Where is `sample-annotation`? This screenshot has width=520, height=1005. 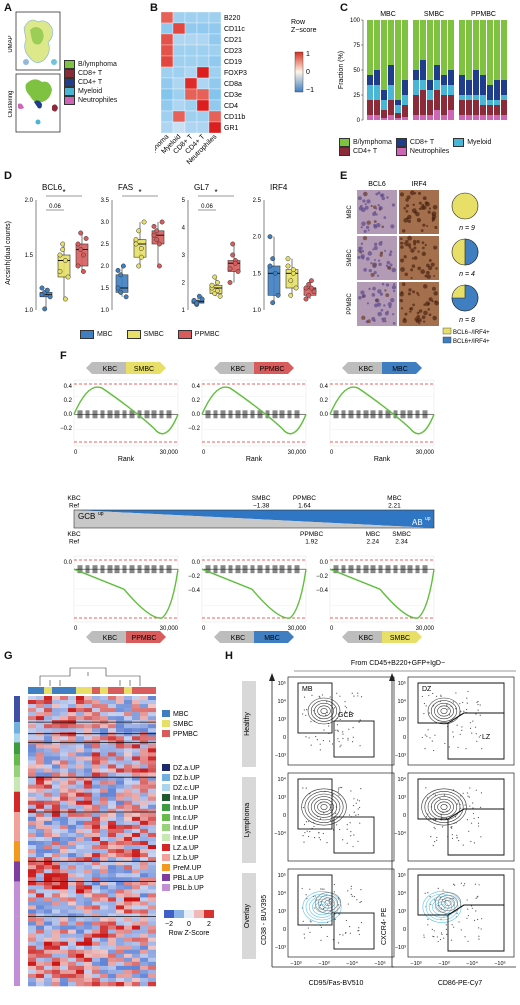
sample-annotation is located at coordinates (112, 690).